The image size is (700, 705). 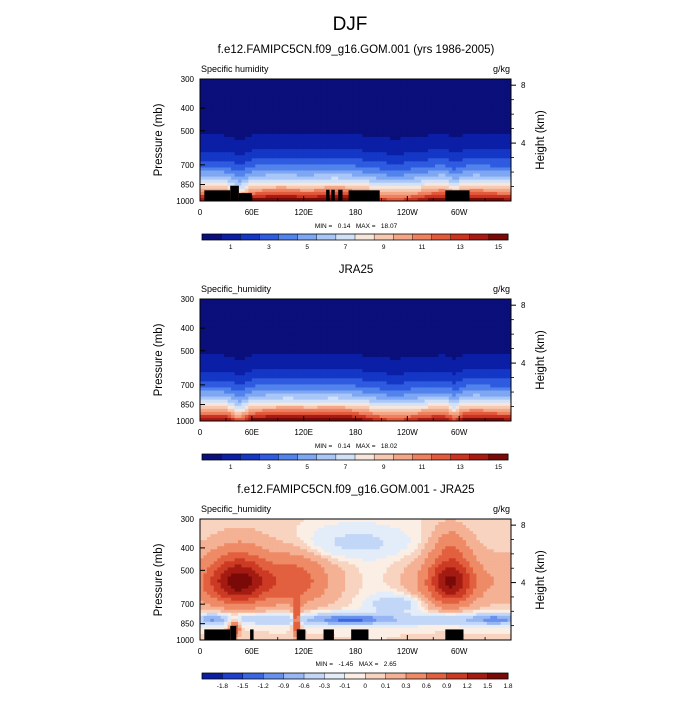 What do you see at coordinates (188, 185) in the screenshot?
I see `y-tick-label: 850` at bounding box center [188, 185].